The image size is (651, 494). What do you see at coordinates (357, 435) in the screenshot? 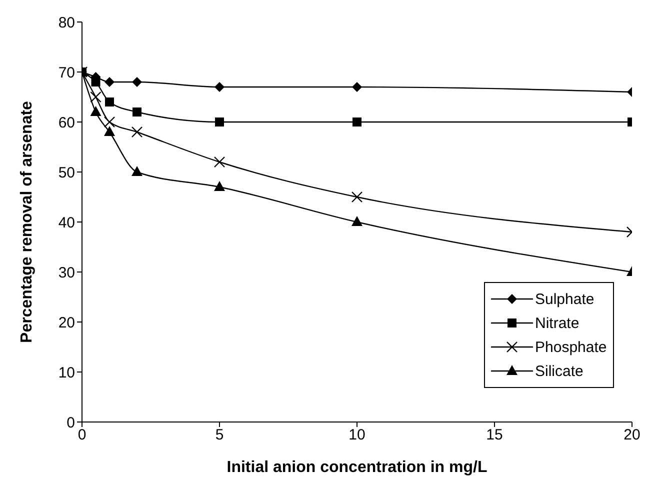
I see `x-tick-label: 10` at bounding box center [357, 435].